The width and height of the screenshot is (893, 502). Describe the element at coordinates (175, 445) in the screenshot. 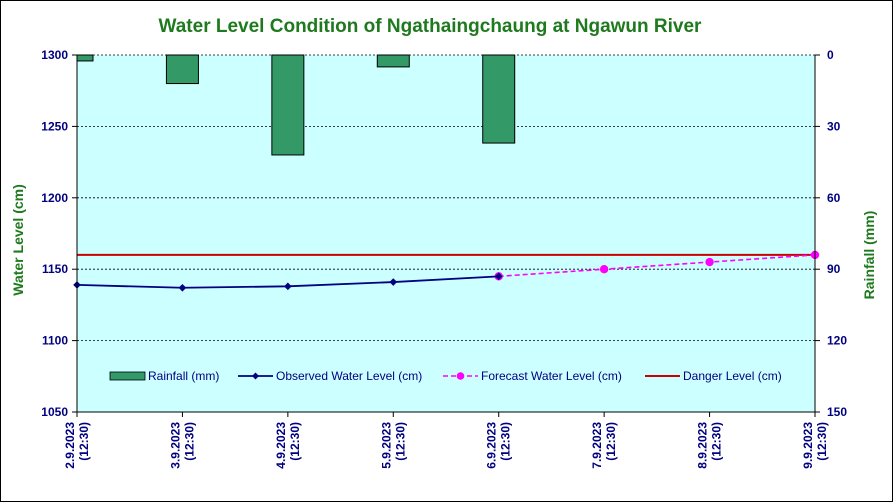

I see `x-tick-label-date: 3.9.2023` at that location.